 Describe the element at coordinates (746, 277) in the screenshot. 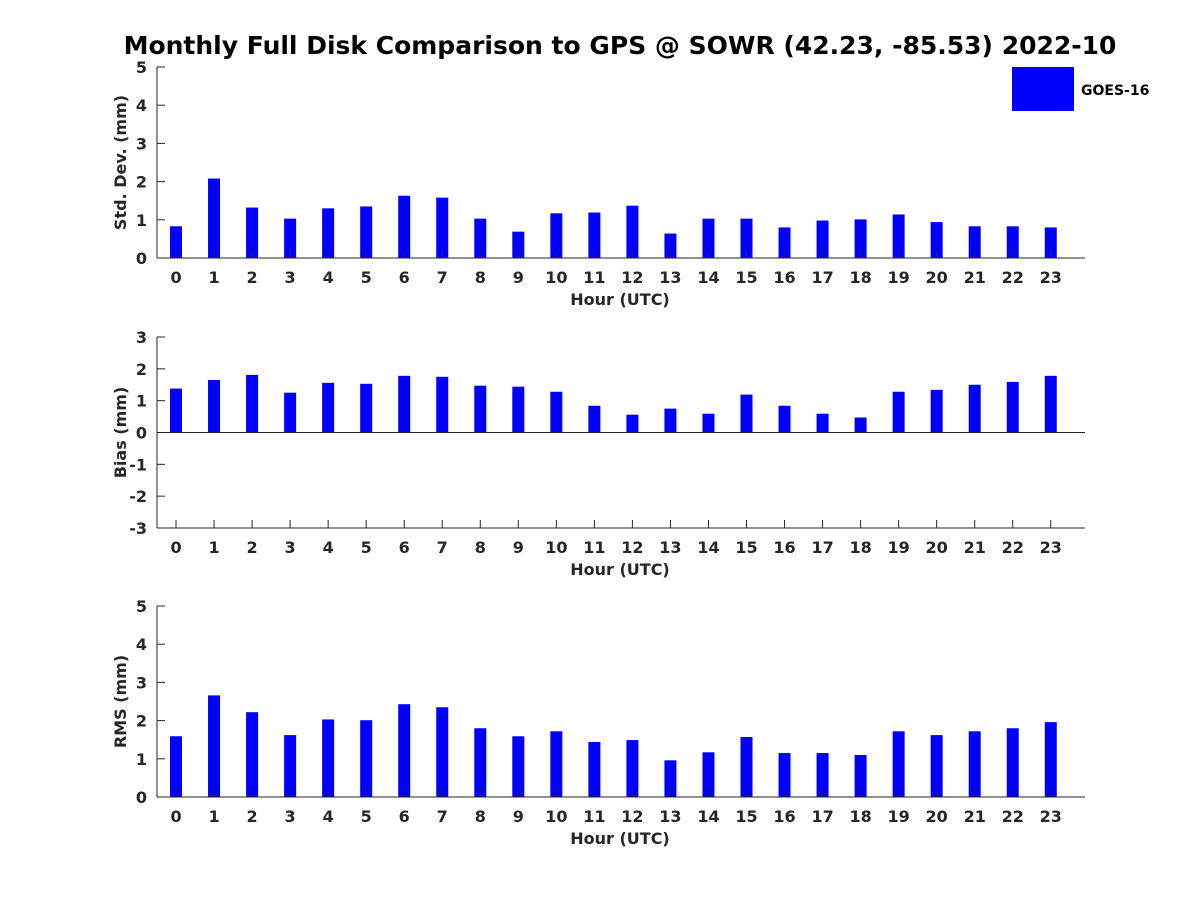

I see `std-dev-x-tick-label: 15` at that location.